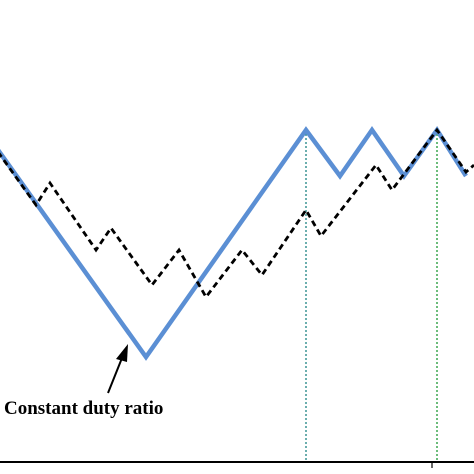  What do you see at coordinates (84, 408) in the screenshot?
I see `annotation-label: Constant duty ratio` at bounding box center [84, 408].